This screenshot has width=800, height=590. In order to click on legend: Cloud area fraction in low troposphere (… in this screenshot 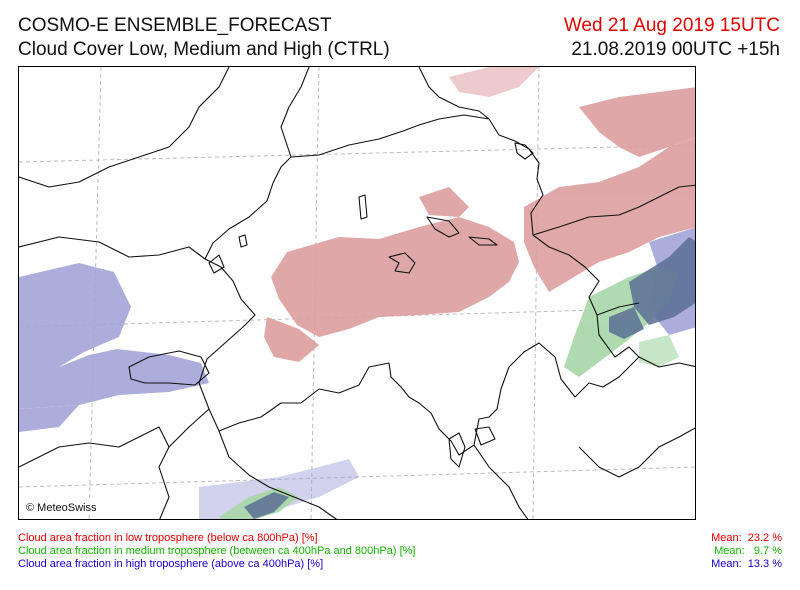, I will do `click(400, 551)`.